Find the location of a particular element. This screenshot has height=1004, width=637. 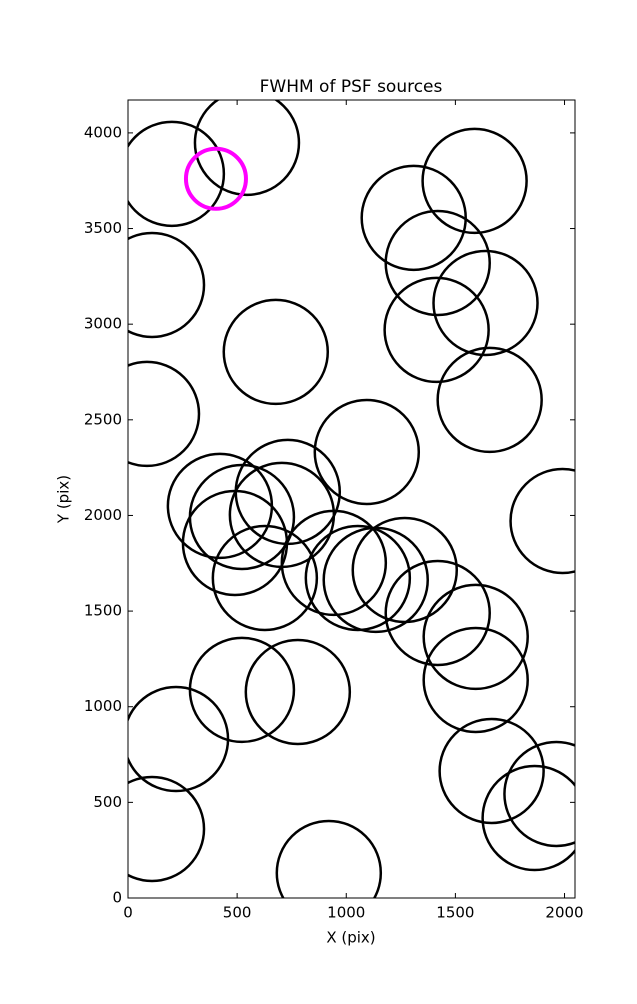

chart-title: FWHM of PSF sources is located at coordinates (351, 87).